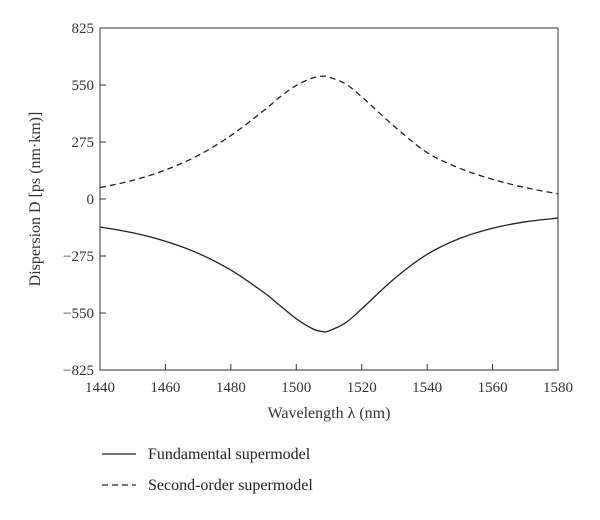 The image size is (600, 520). I want to click on y-tick-label: 0, so click(91, 200).